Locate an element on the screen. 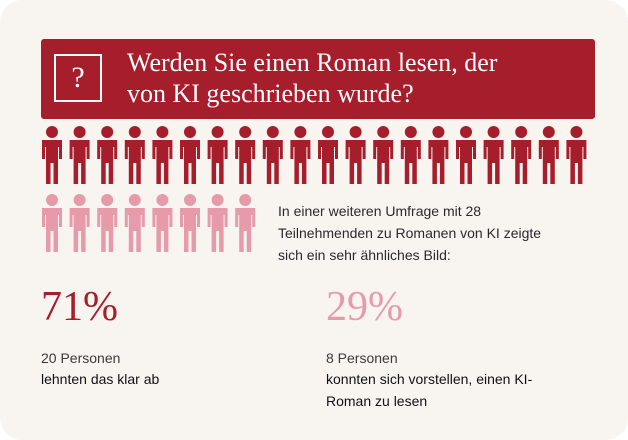 This screenshot has height=440, width=628. stat-accept-percent: 29% is located at coordinates (364, 307).